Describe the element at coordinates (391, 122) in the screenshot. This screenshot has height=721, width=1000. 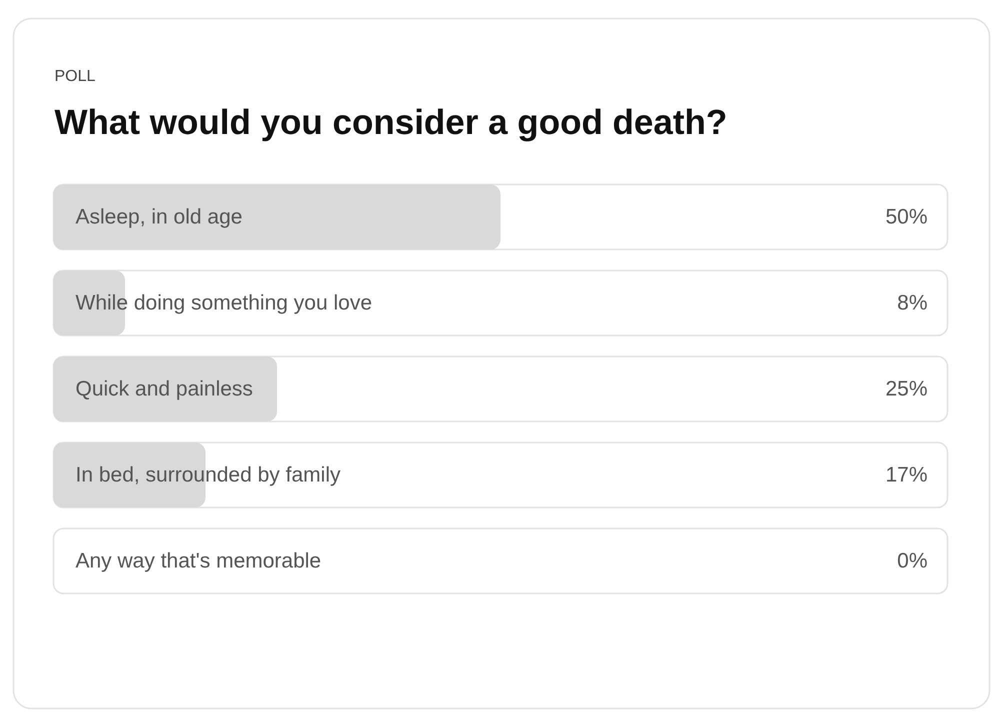
I see `chart-title: What would you consider a good death?` at that location.